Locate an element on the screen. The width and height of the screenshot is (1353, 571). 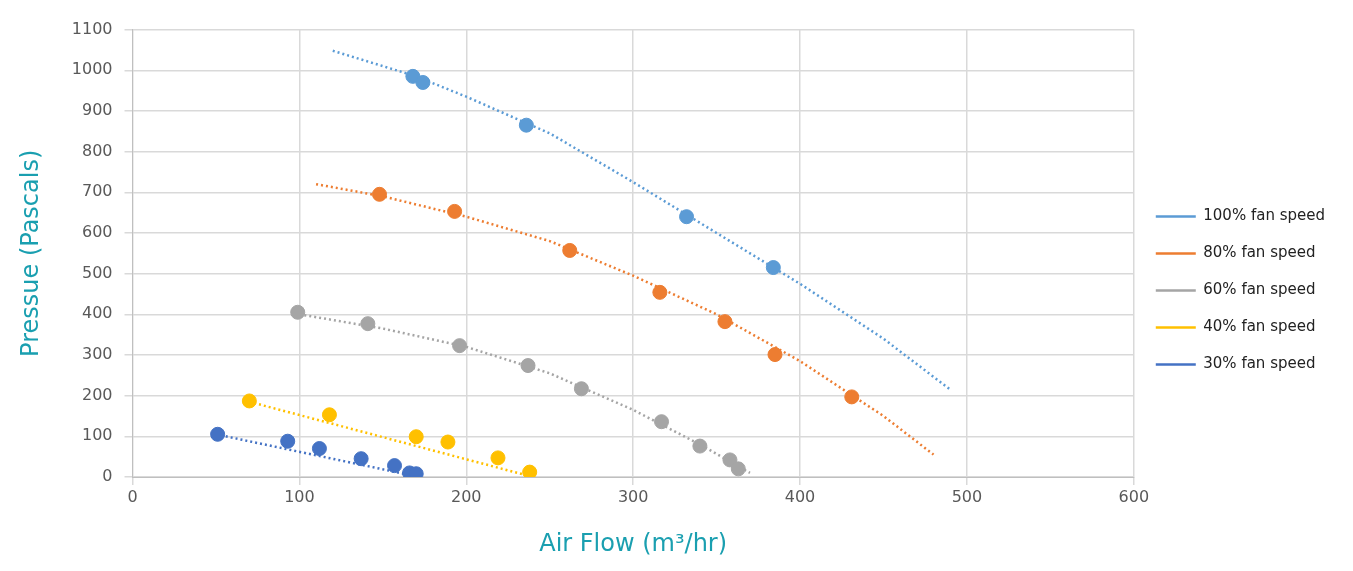
x-tick-label: 0 is located at coordinates (132, 496).